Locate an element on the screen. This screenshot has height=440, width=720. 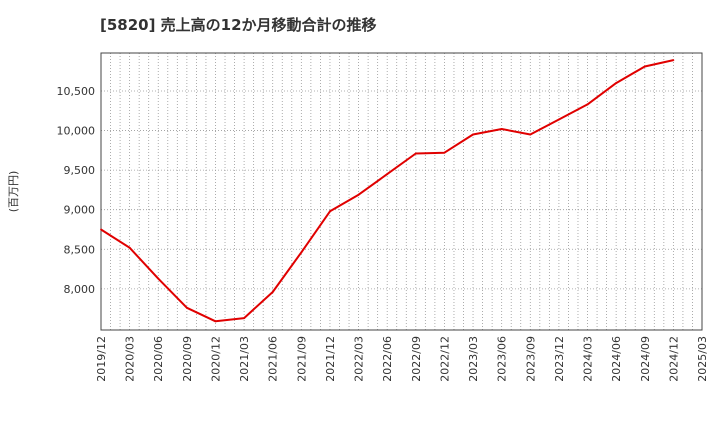
x-tick-label: 2024/12 is located at coordinates (673, 359).